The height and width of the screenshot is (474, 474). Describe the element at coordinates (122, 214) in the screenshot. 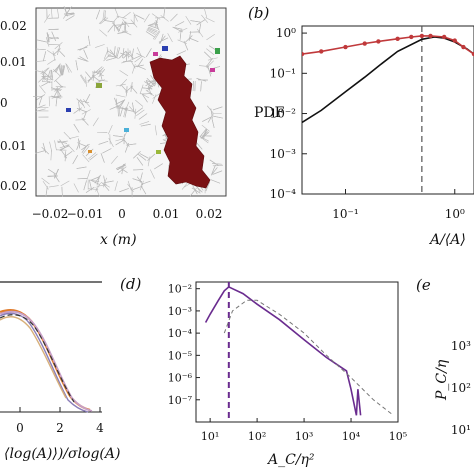

I see `panel-a-xtick-label: 0` at that location.